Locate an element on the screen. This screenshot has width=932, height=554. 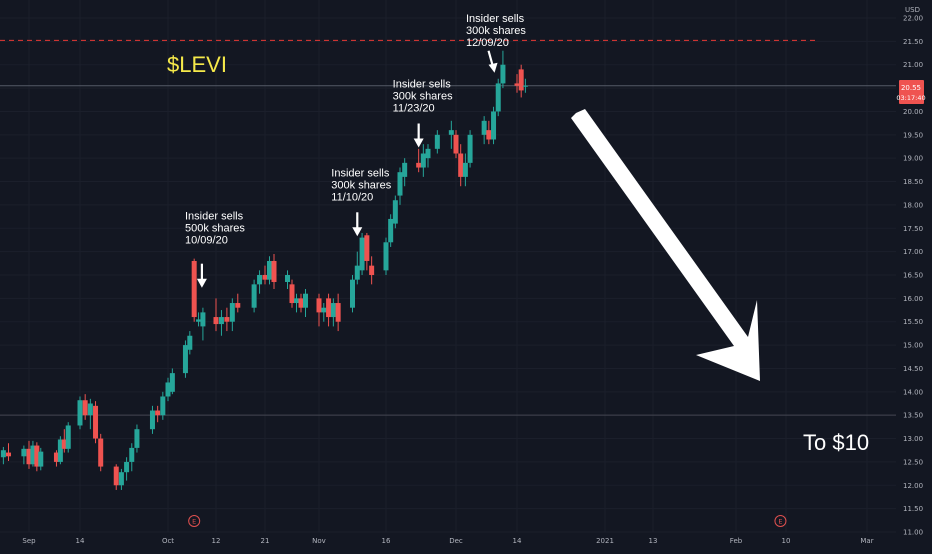
price-tick-label: 16.50 is located at coordinates (913, 276).